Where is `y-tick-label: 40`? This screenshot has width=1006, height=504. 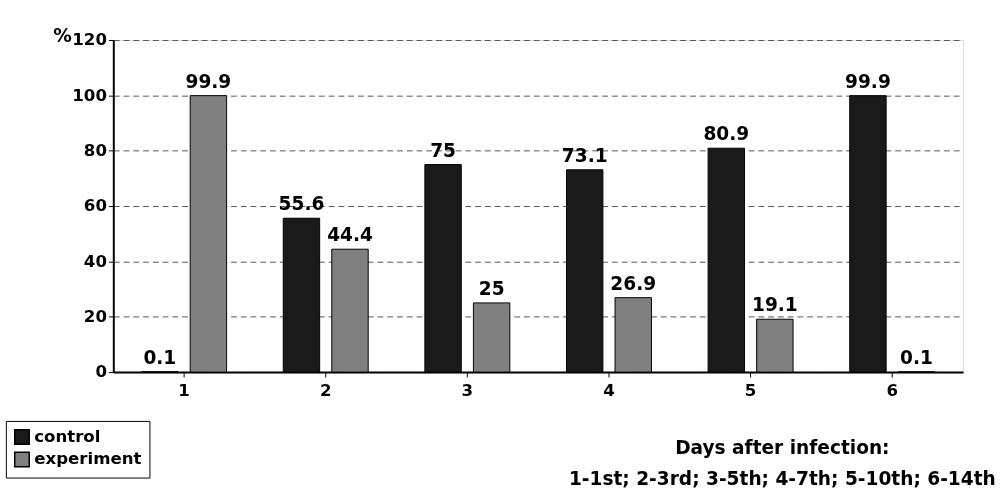
y-tick-label: 40 is located at coordinates (95, 261).